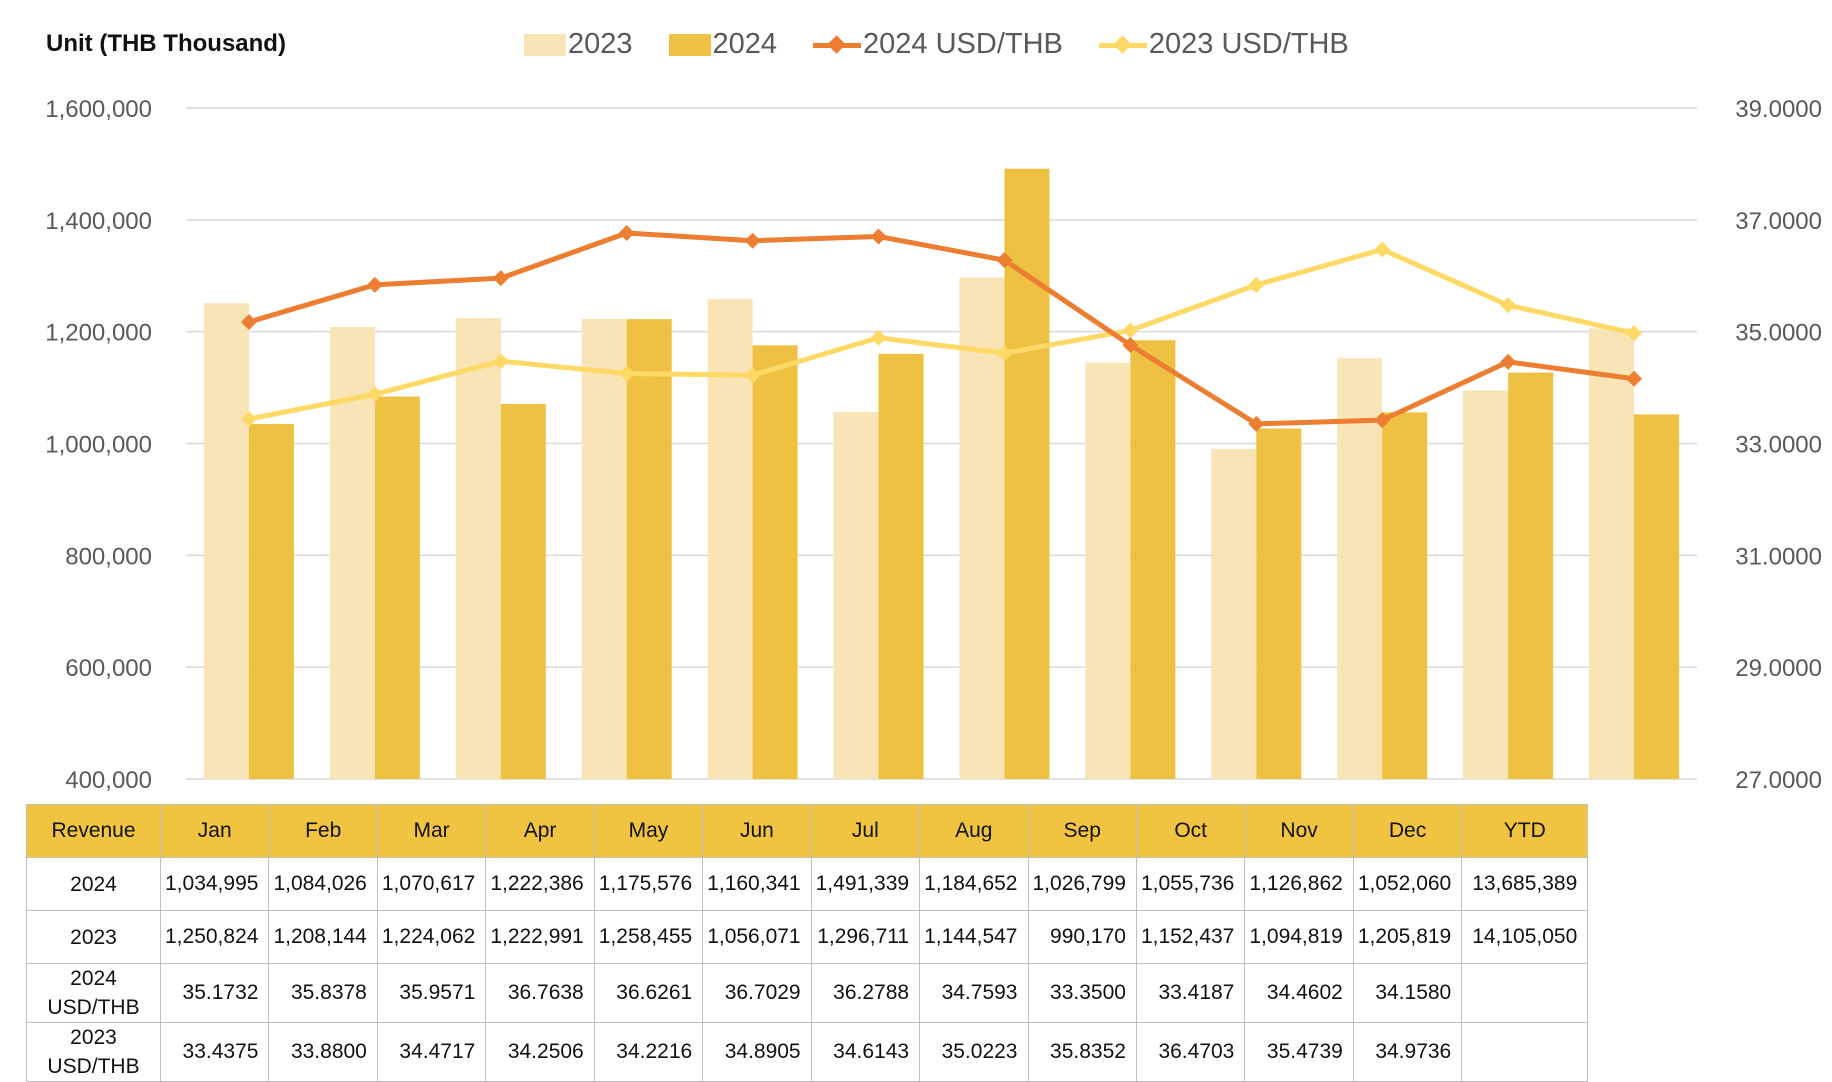 This screenshot has height=1082, width=1832. Describe the element at coordinates (1299, 1052) in the screenshot. I see `table-cell: 35.4739` at that location.